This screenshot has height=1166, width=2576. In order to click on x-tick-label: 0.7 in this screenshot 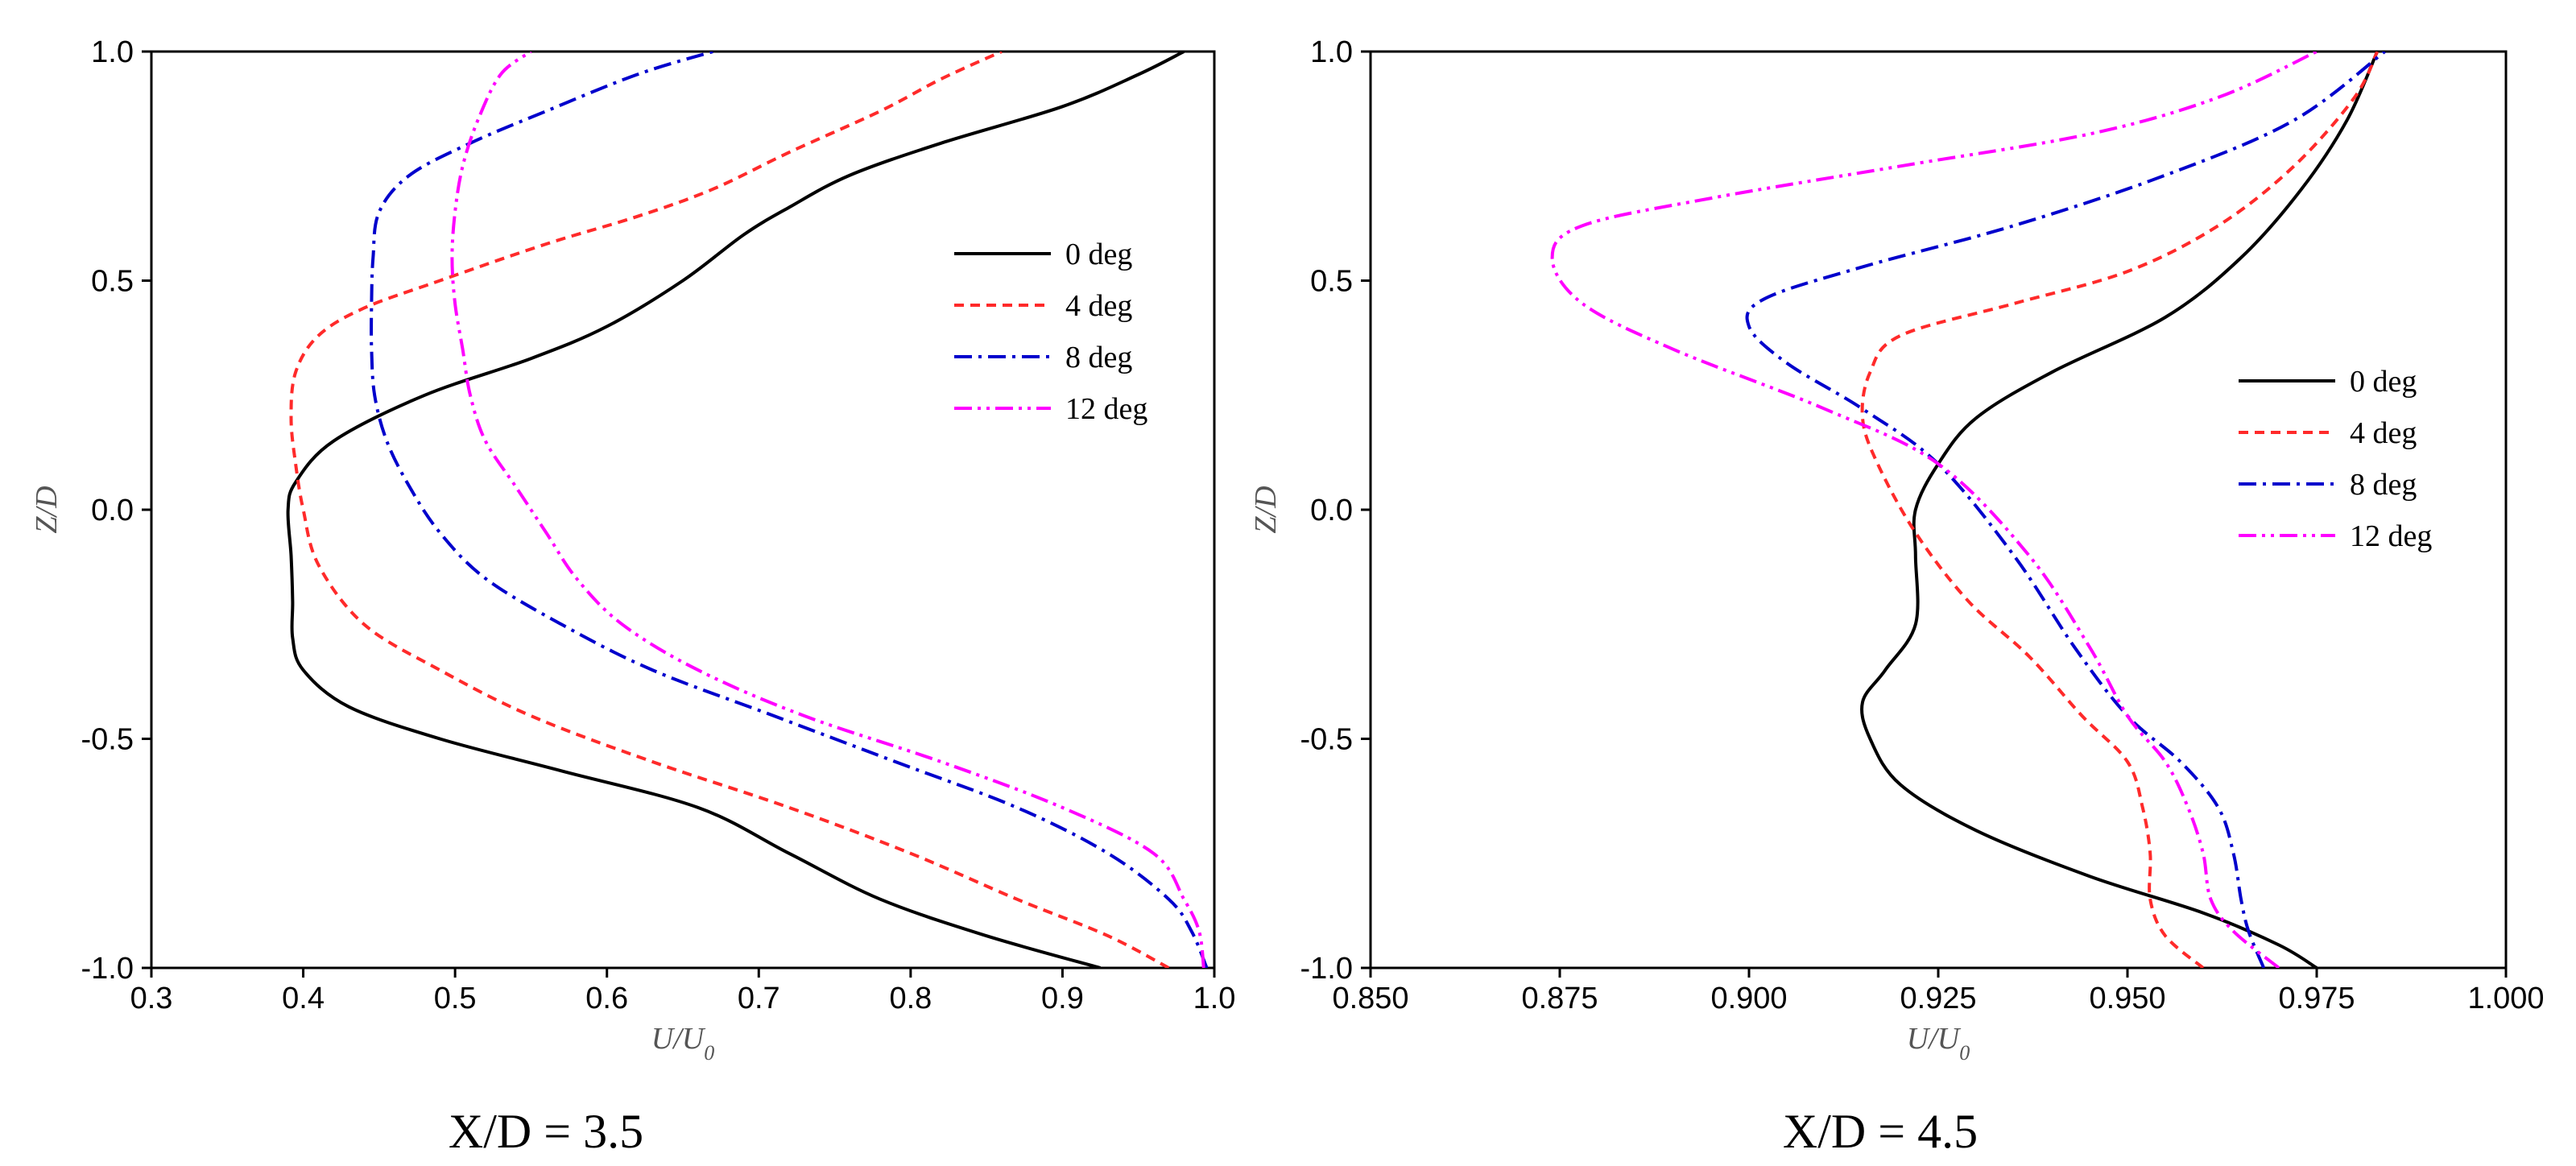, I will do `click(759, 998)`.